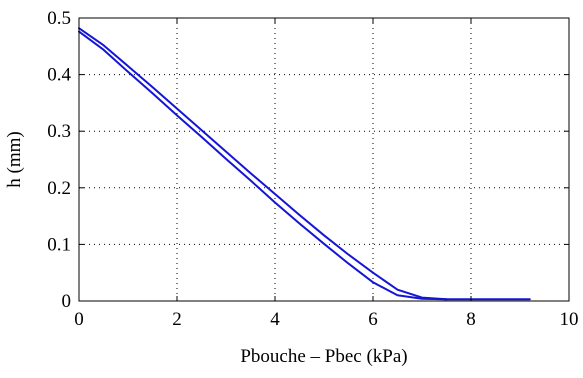 The width and height of the screenshot is (583, 378). Describe the element at coordinates (373, 319) in the screenshot. I see `x-tick-label: 6` at that location.